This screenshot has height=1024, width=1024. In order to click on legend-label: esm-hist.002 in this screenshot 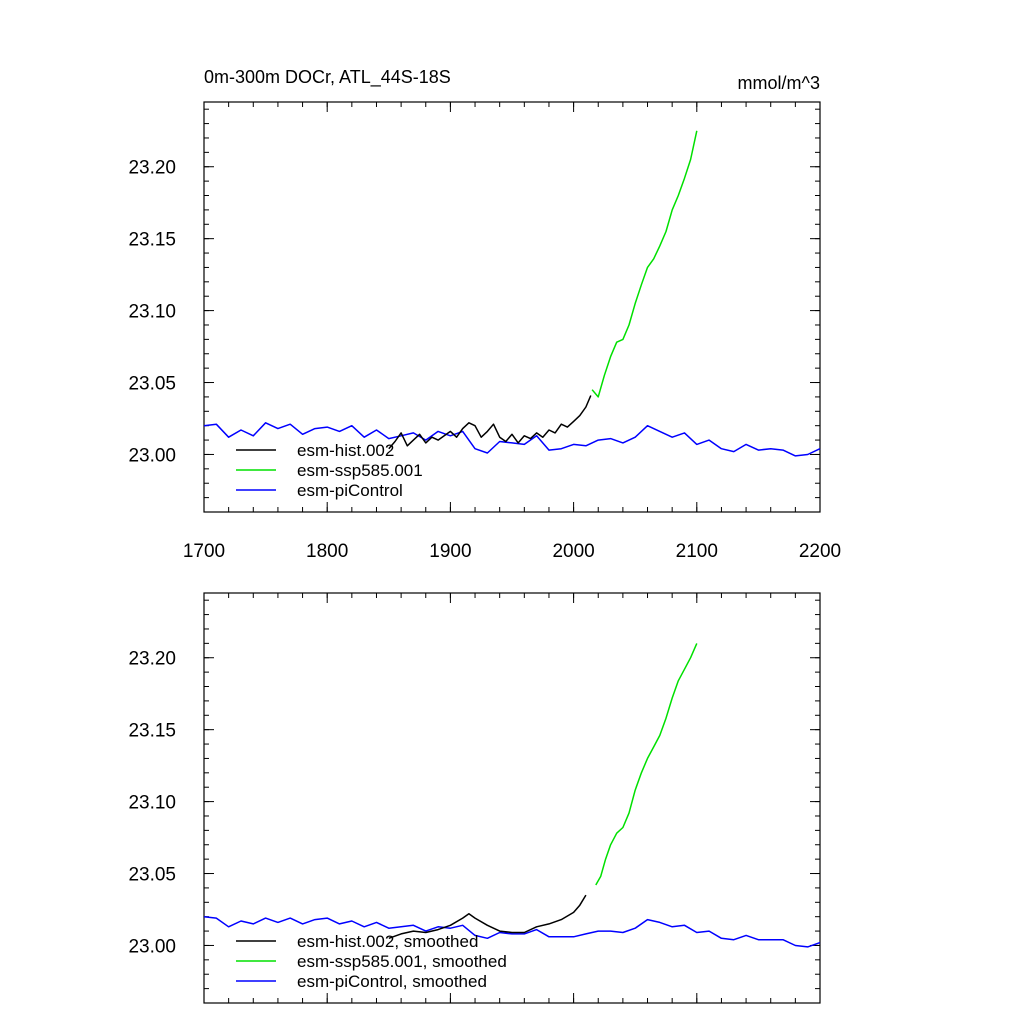, I will do `click(345, 450)`.